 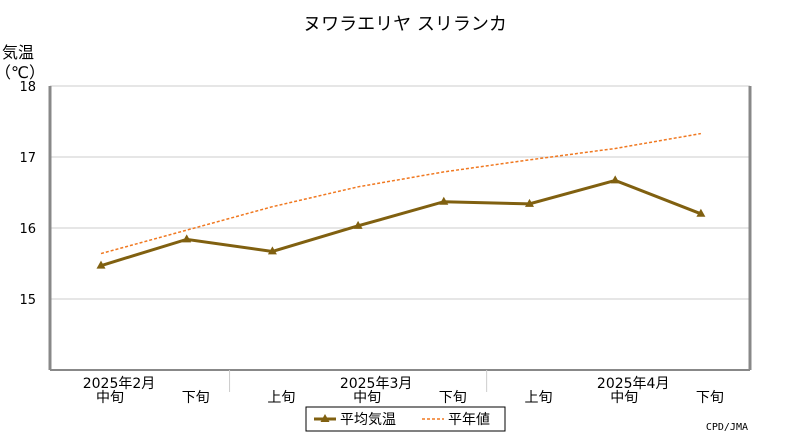 I want to click on y-axis-label: 気温, so click(x=18, y=52).